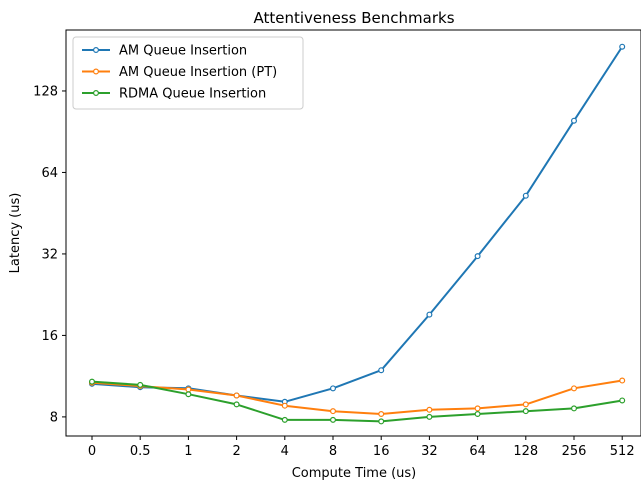 This screenshot has width=641, height=483. I want to click on x-tick-label: 32, so click(429, 451).